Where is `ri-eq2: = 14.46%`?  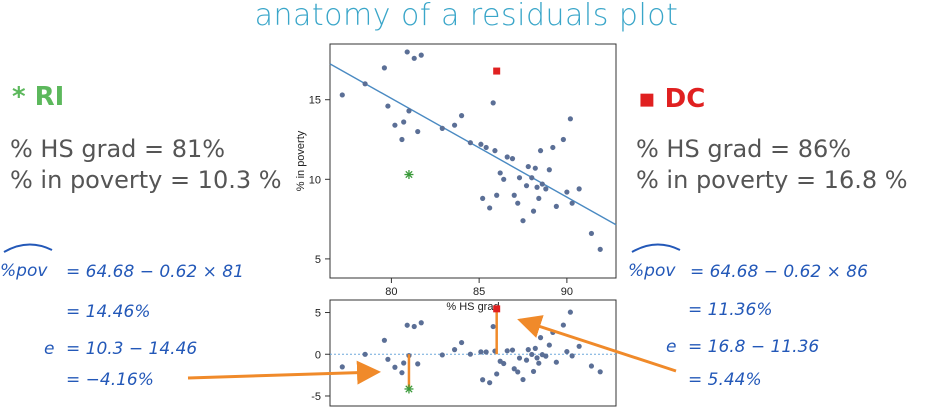 ri-eq2: = 14.46% is located at coordinates (108, 312).